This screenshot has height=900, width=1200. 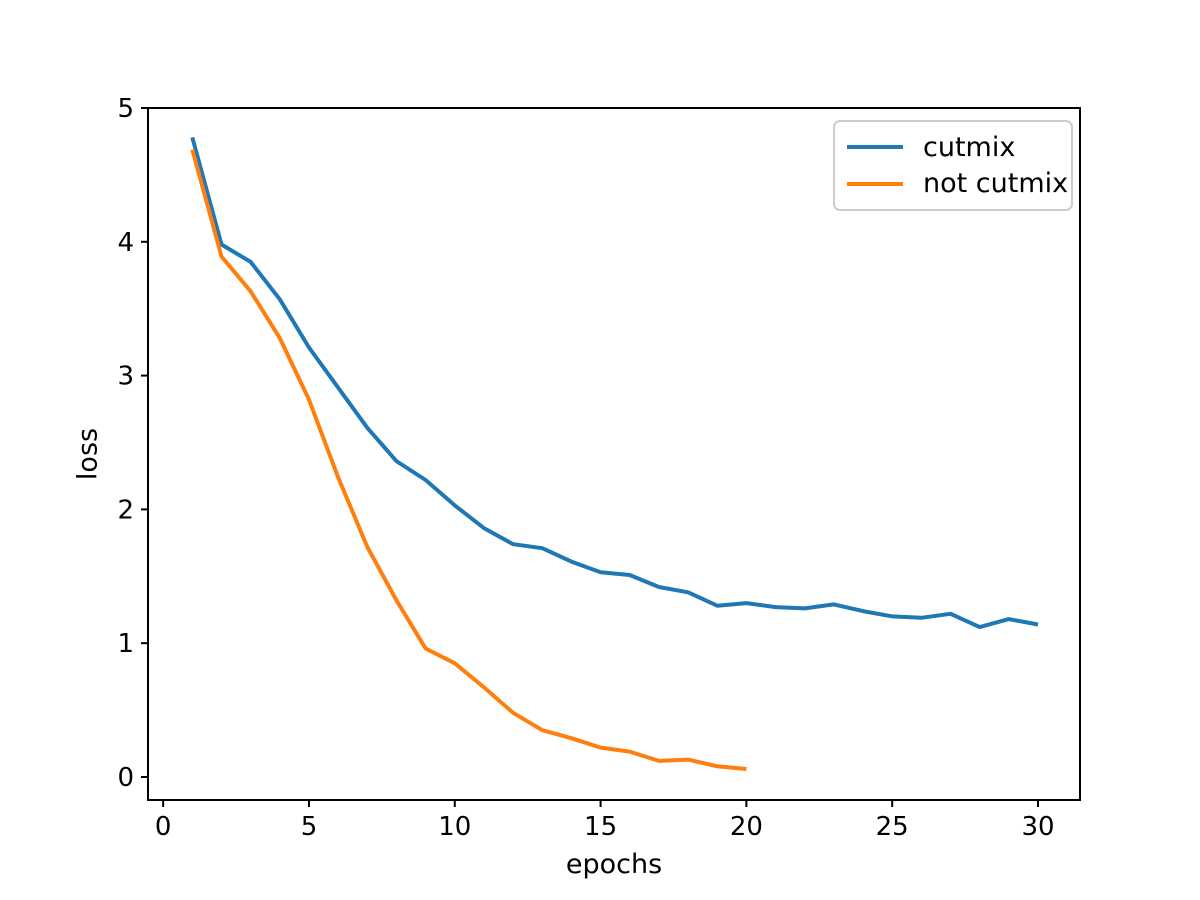 I want to click on legend-label-cutmix: cutmix, so click(x=969, y=147).